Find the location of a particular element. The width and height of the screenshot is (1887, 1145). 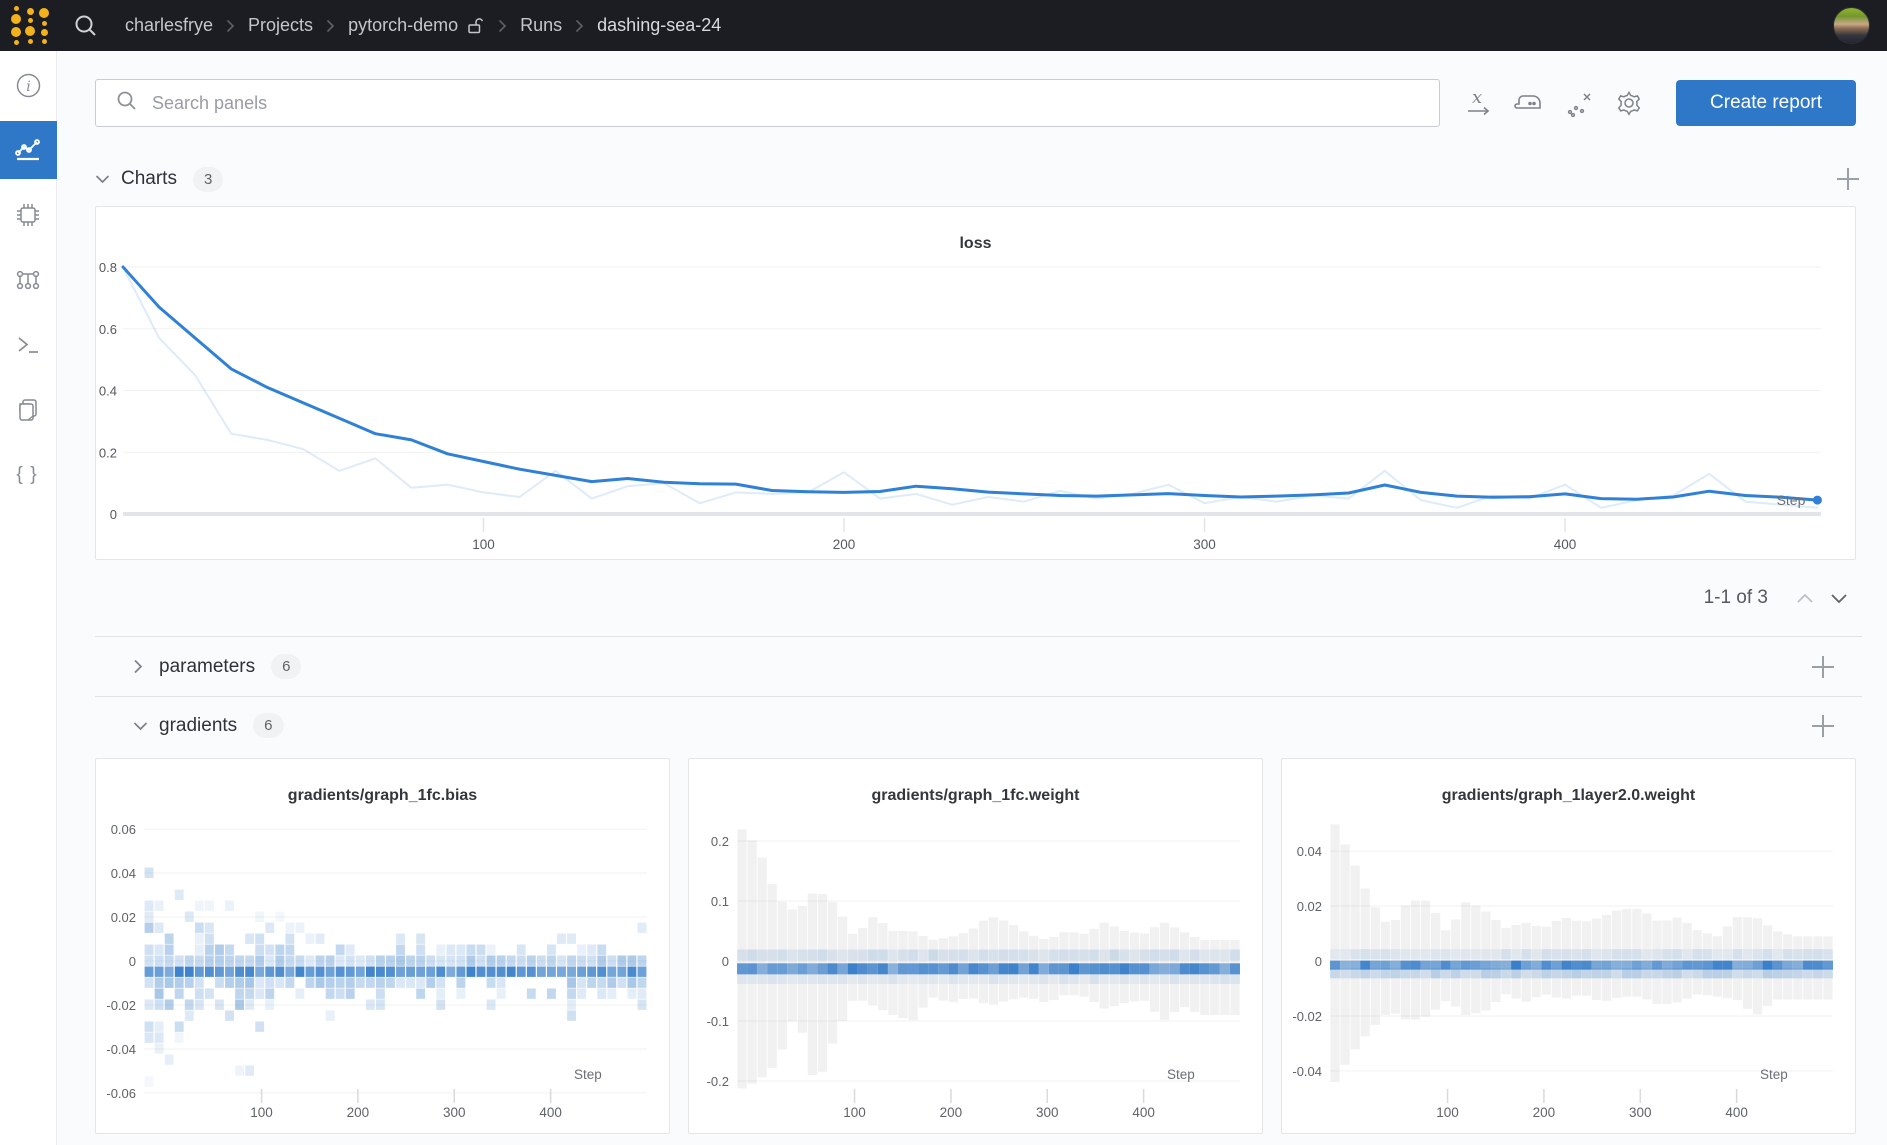

svg-text: -0.04 is located at coordinates (1307, 1071).